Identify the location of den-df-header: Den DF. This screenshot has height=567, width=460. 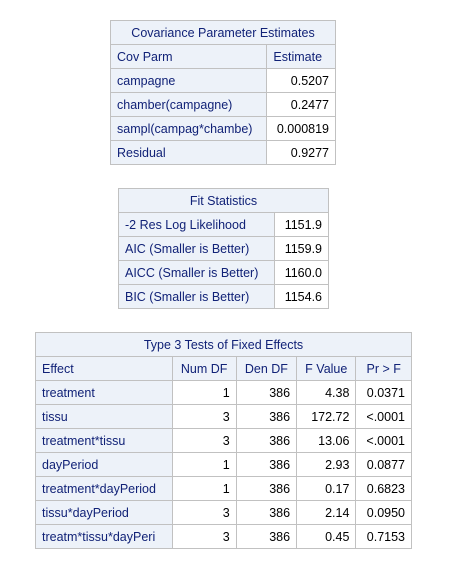
(266, 368).